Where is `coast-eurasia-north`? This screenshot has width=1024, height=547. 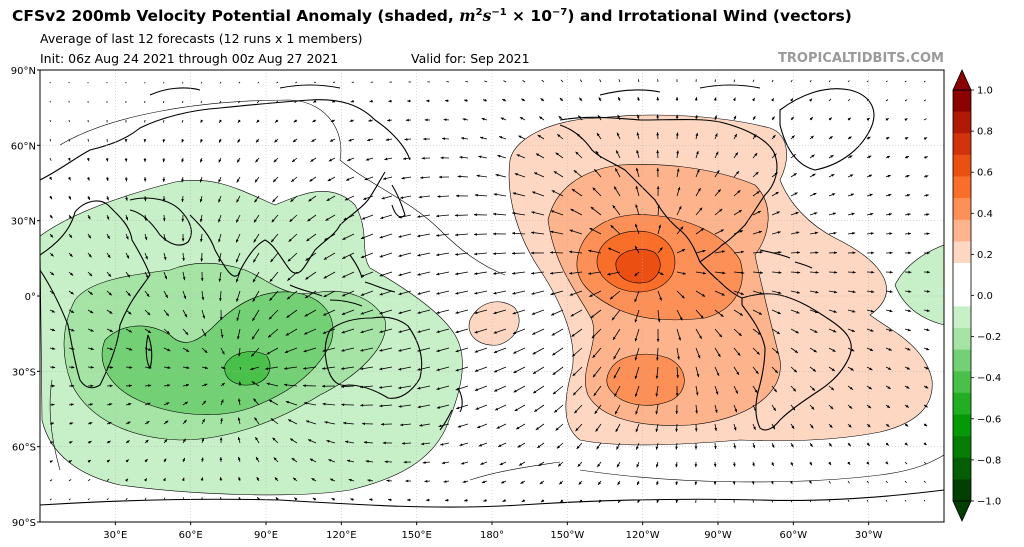 coast-eurasia-north is located at coordinates (225, 140).